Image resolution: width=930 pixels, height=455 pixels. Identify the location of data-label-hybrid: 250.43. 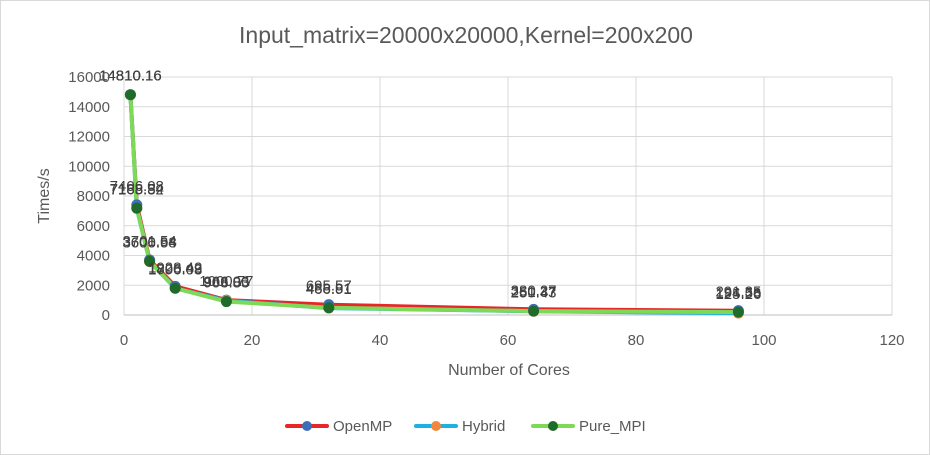
(534, 292).